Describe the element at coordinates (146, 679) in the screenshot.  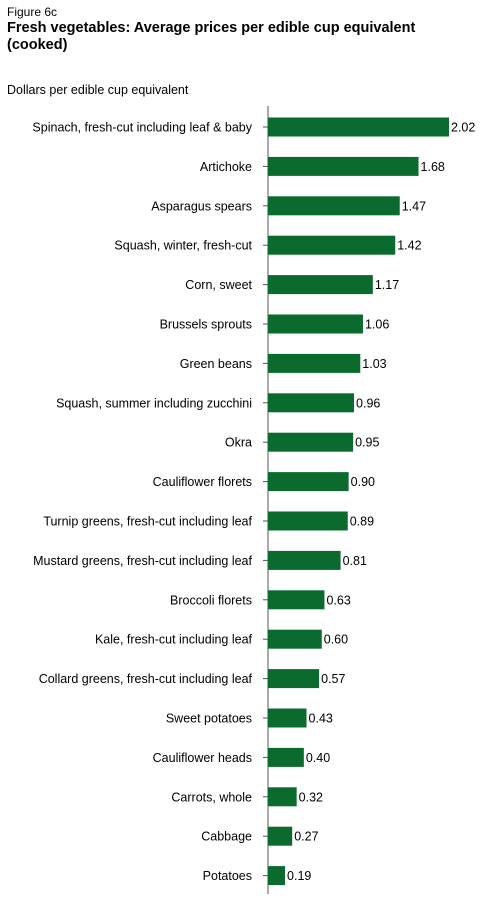
I see `category-label: Collard greens, fresh-cut including leaf` at that location.